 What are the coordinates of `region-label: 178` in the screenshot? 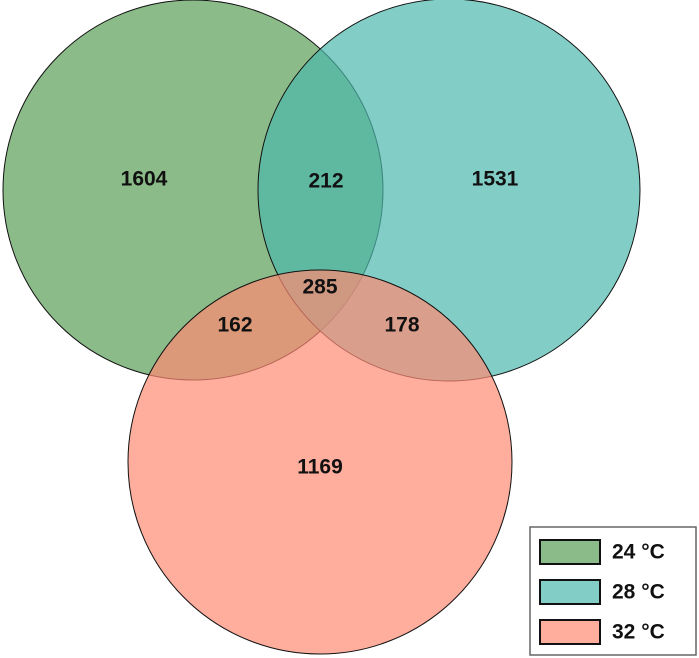 It's located at (401, 325).